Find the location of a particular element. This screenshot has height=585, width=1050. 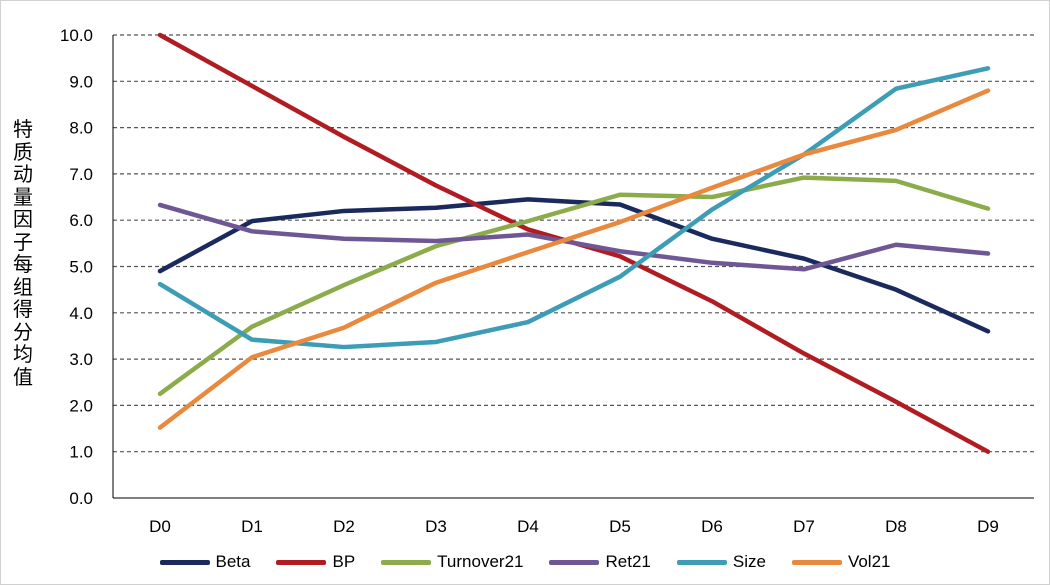

y-tick-label: 8.0 is located at coordinates (81, 128).